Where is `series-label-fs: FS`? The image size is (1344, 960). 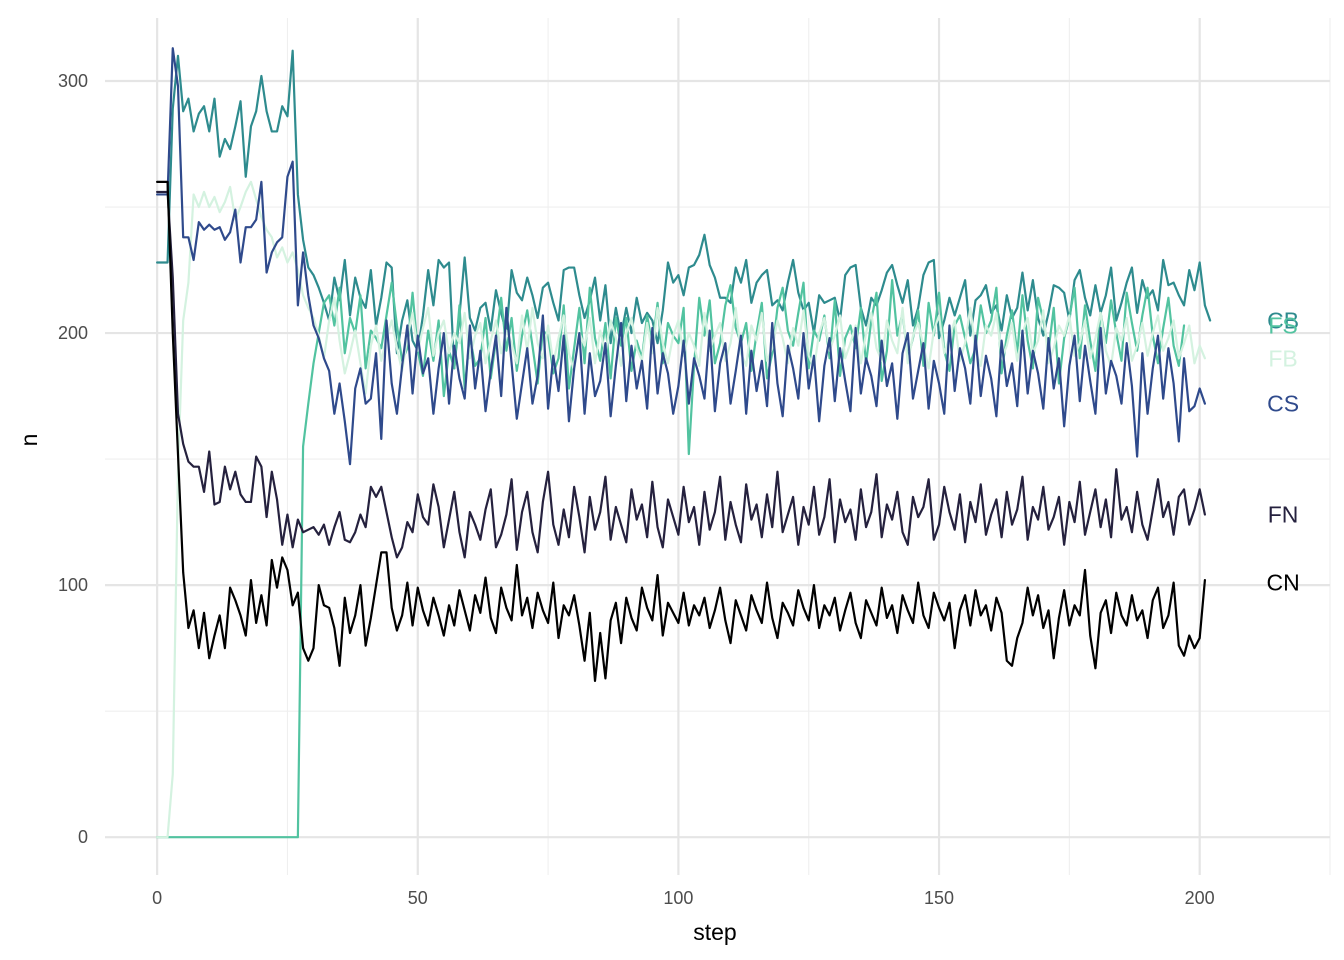 series-label-fs: FS is located at coordinates (1282, 326).